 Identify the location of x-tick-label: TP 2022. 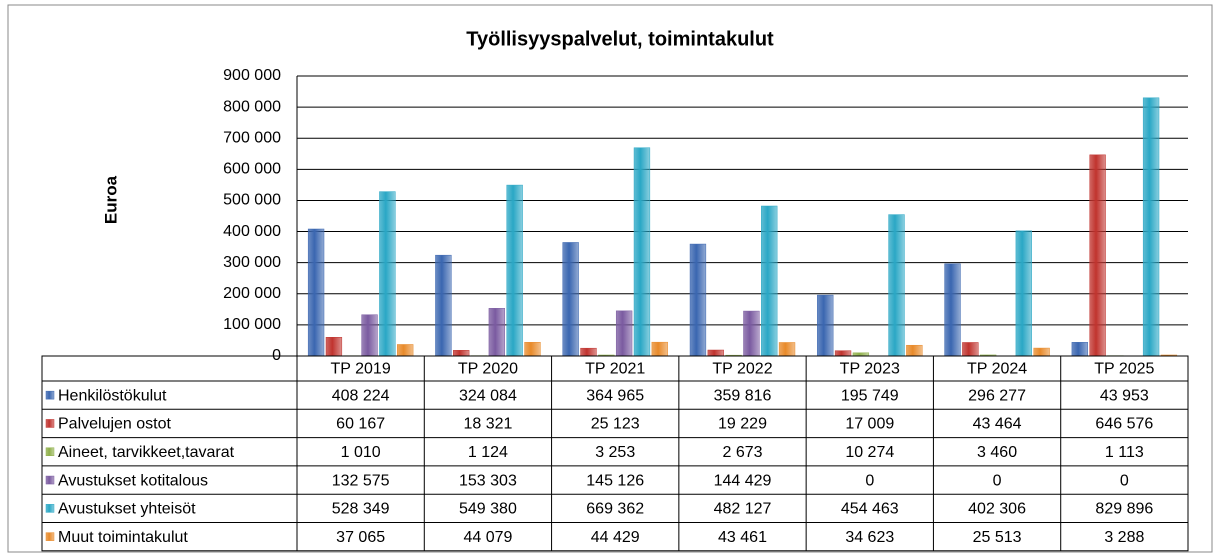
(742, 369).